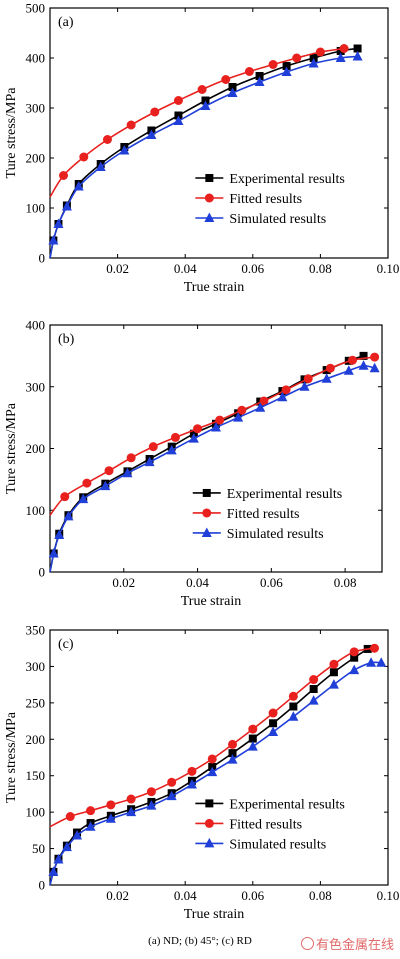 Image resolution: width=400 pixels, height=959 pixels. What do you see at coordinates (354, 945) in the screenshot?
I see `watermark-text: 有色金属在线` at bounding box center [354, 945].